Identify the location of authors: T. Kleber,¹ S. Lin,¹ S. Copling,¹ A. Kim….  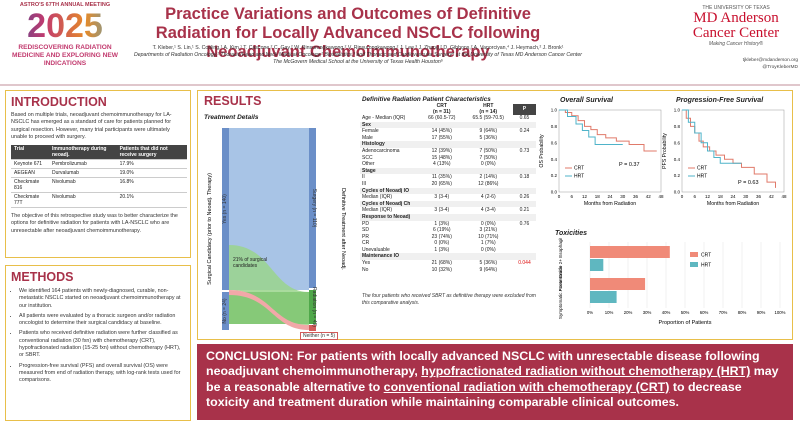
(358, 48).